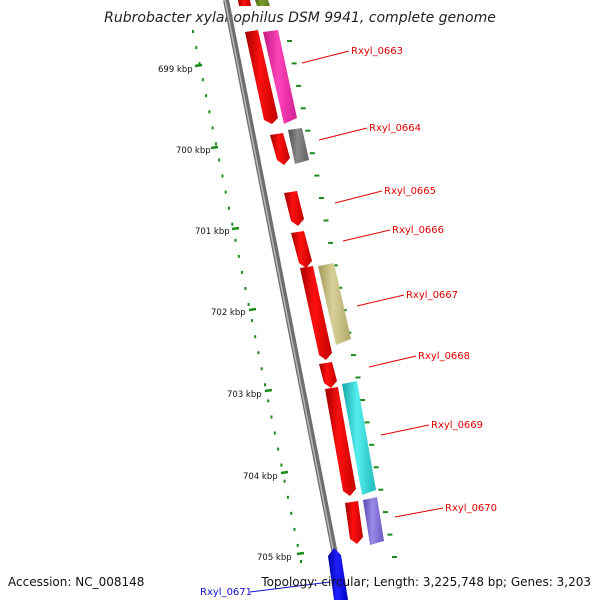  Describe the element at coordinates (410, 191) in the screenshot. I see `svg-text: Rxyl_0665` at that location.